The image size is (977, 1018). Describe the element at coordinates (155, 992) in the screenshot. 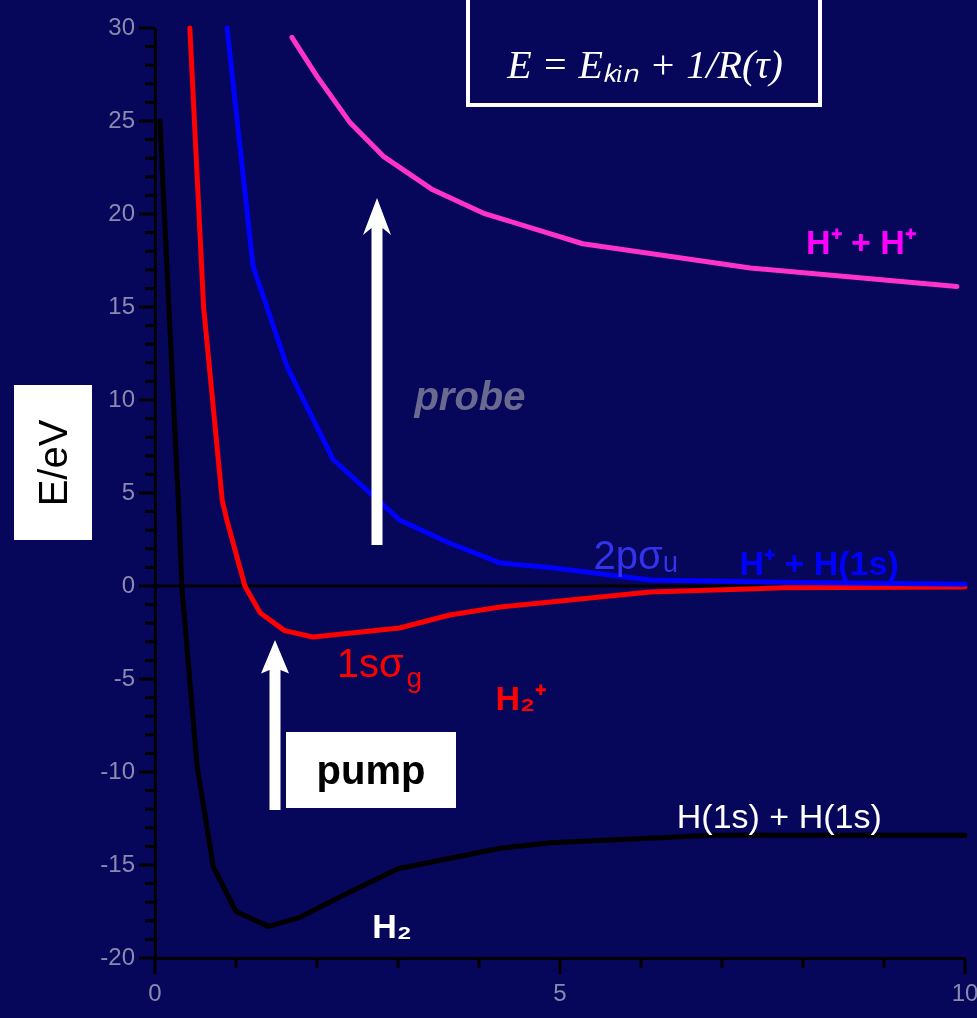

I see `x-tick-label: 0` at that location.